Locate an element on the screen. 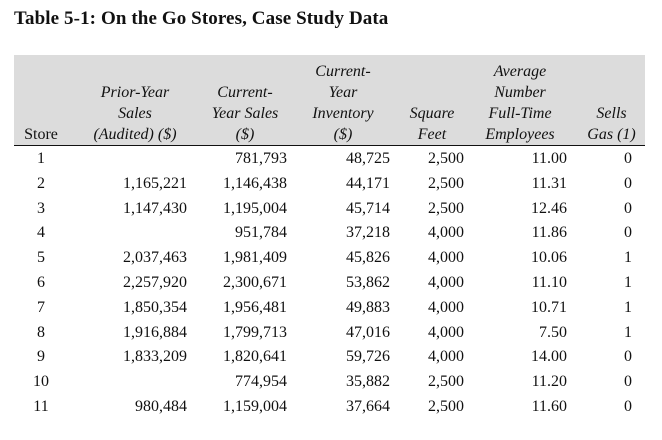 This screenshot has height=440, width=662. header-line: Current- is located at coordinates (245, 92).